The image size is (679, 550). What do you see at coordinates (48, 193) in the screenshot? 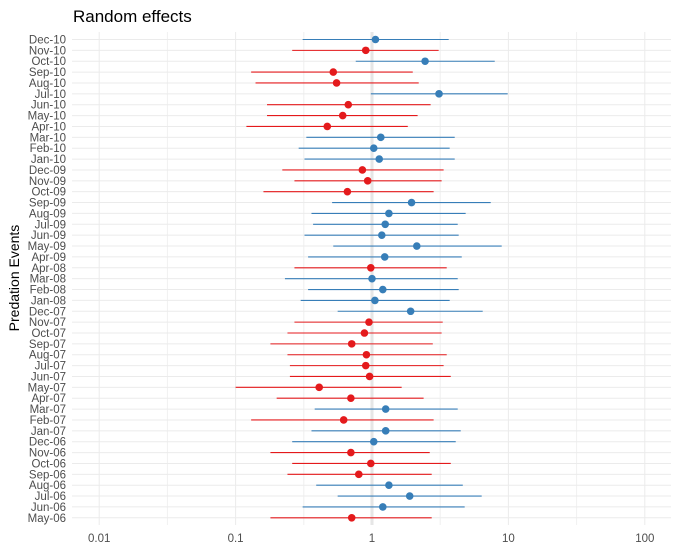
I see `y-tick-label: Oct-09` at bounding box center [48, 193].